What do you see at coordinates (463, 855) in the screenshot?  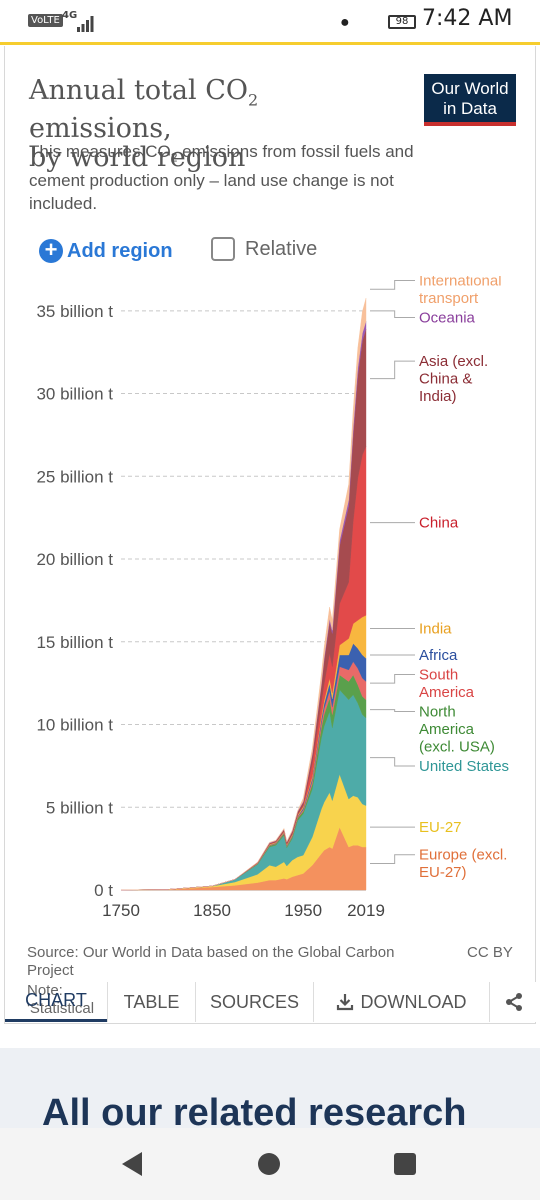 I see `series-label: Europe (excl.` at bounding box center [463, 855].